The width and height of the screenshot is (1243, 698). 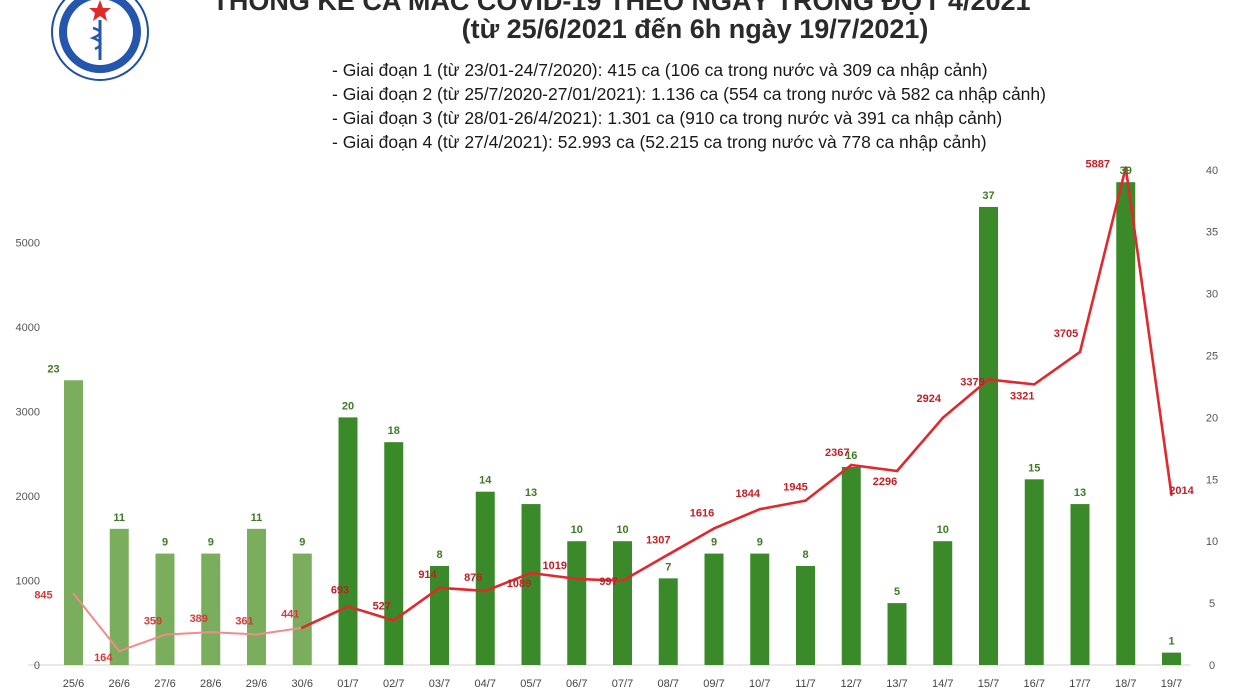 I want to click on x-axis-tick-label: 04/7, so click(x=485, y=684).